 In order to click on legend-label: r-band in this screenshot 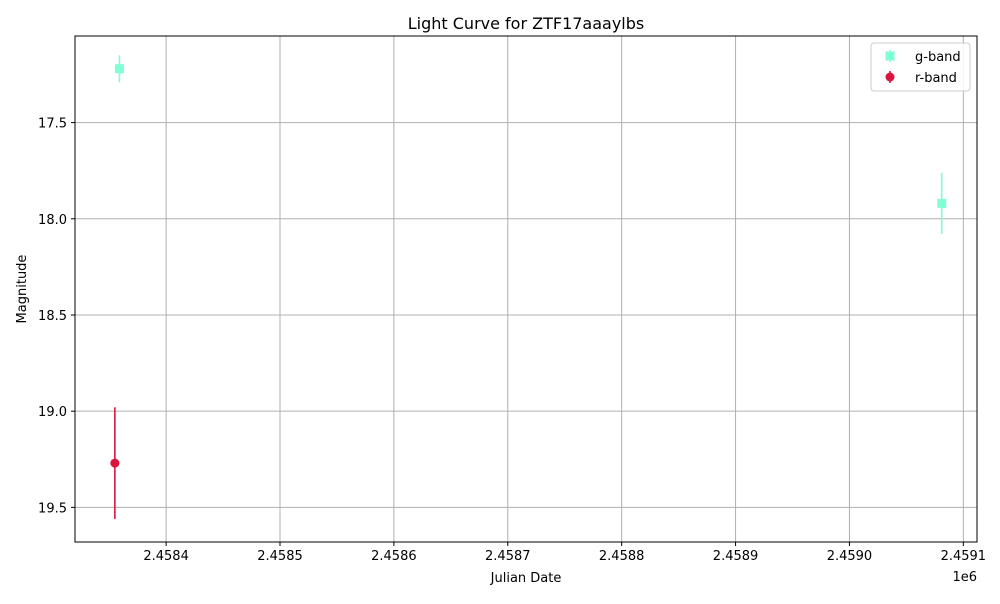, I will do `click(936, 78)`.